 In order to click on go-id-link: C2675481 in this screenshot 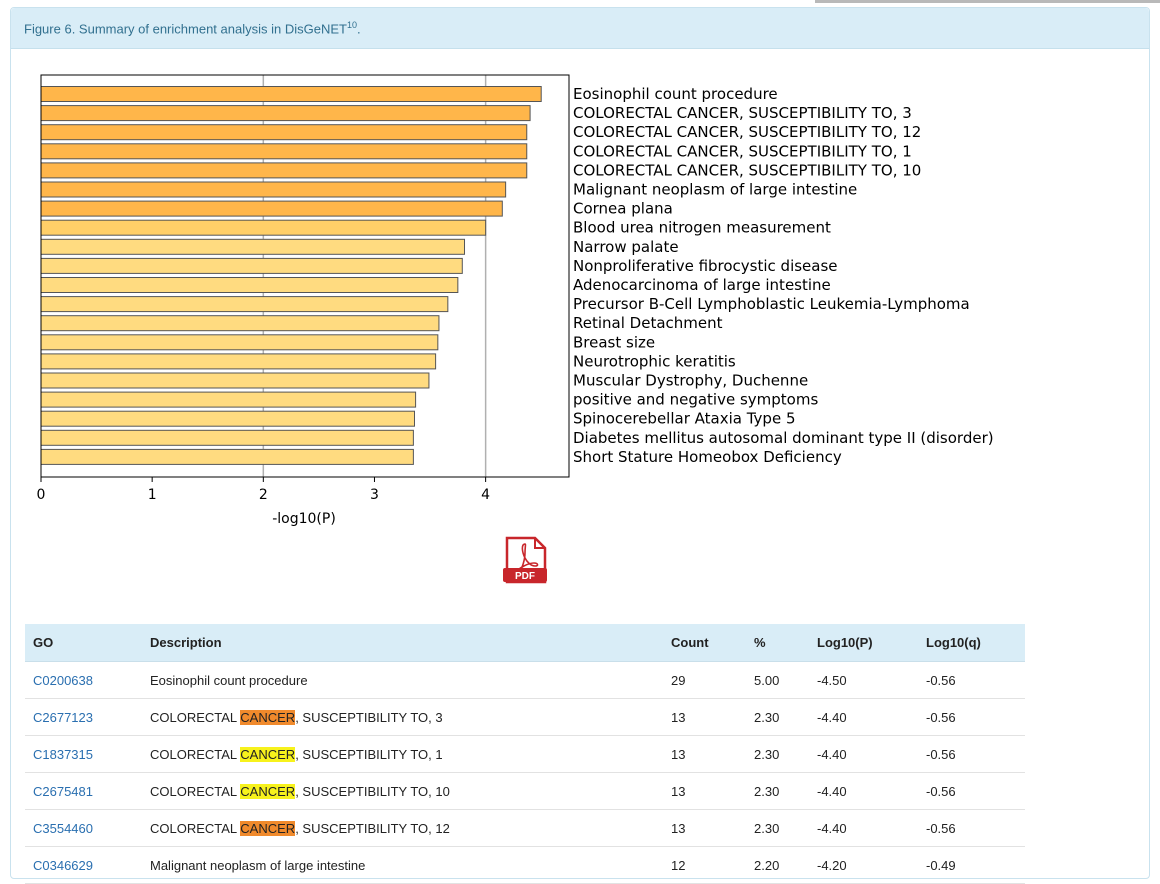, I will do `click(63, 791)`.